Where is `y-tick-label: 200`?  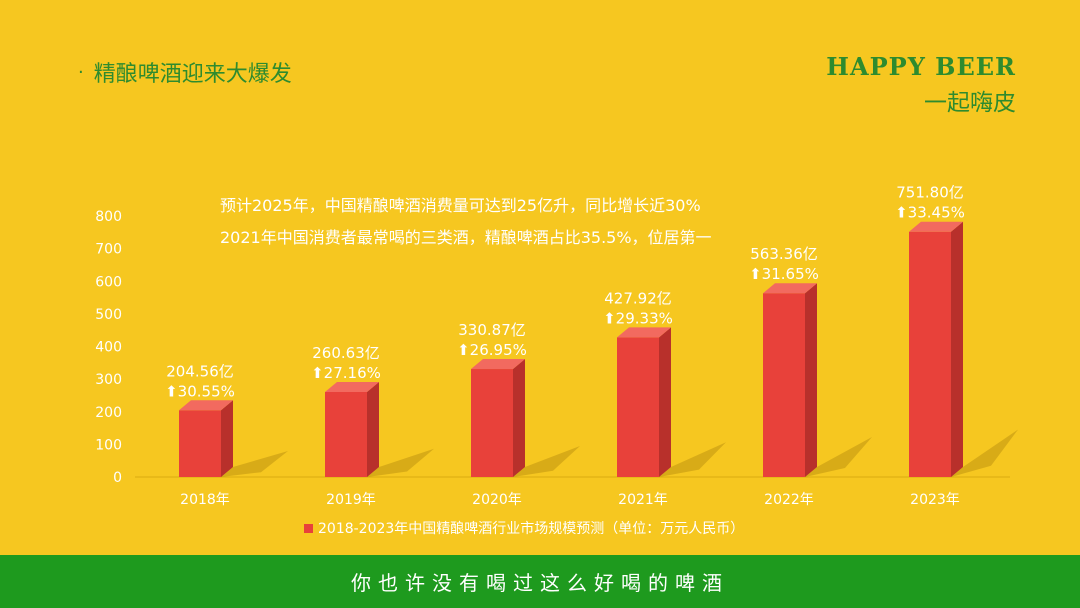 y-tick-label: 200 is located at coordinates (108, 413).